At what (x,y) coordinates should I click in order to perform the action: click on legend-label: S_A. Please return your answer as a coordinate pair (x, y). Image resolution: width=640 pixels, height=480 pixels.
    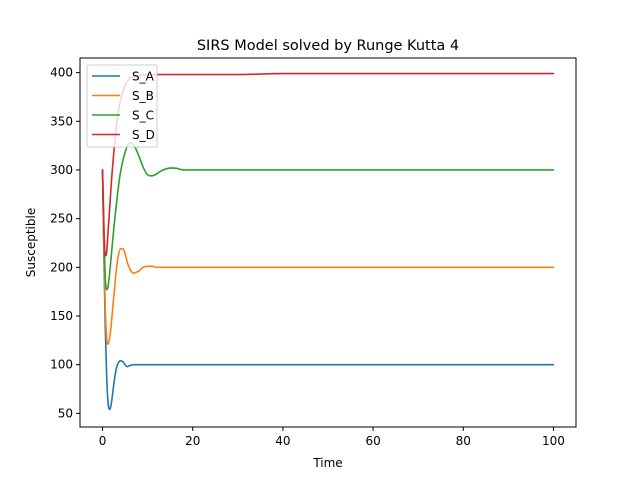
    Looking at the image, I should click on (143, 77).